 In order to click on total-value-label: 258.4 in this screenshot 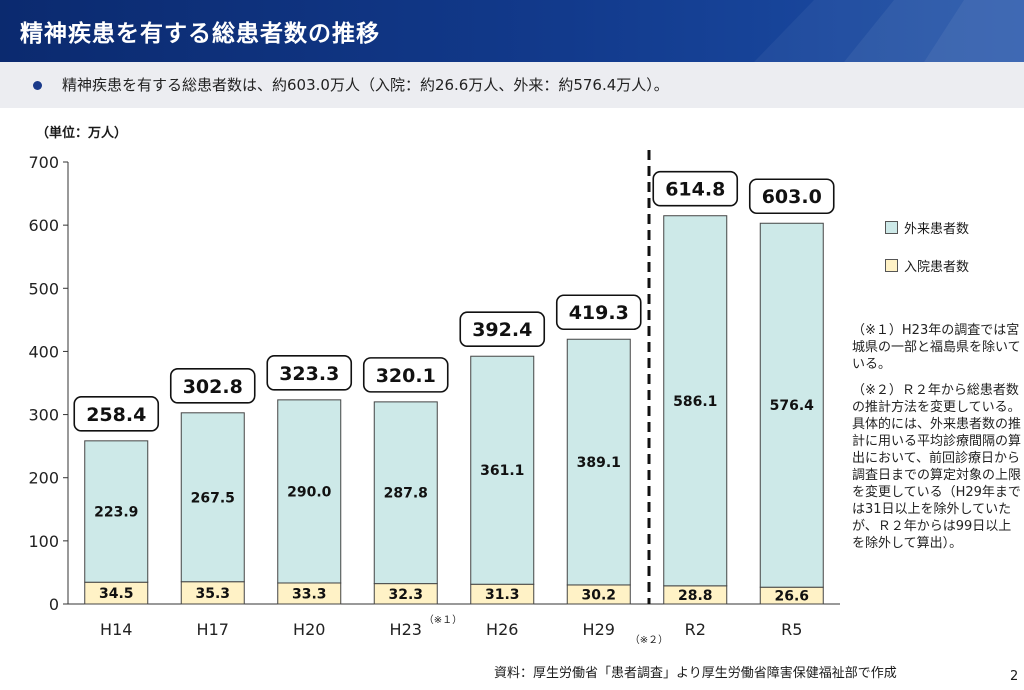, I will do `click(116, 415)`.